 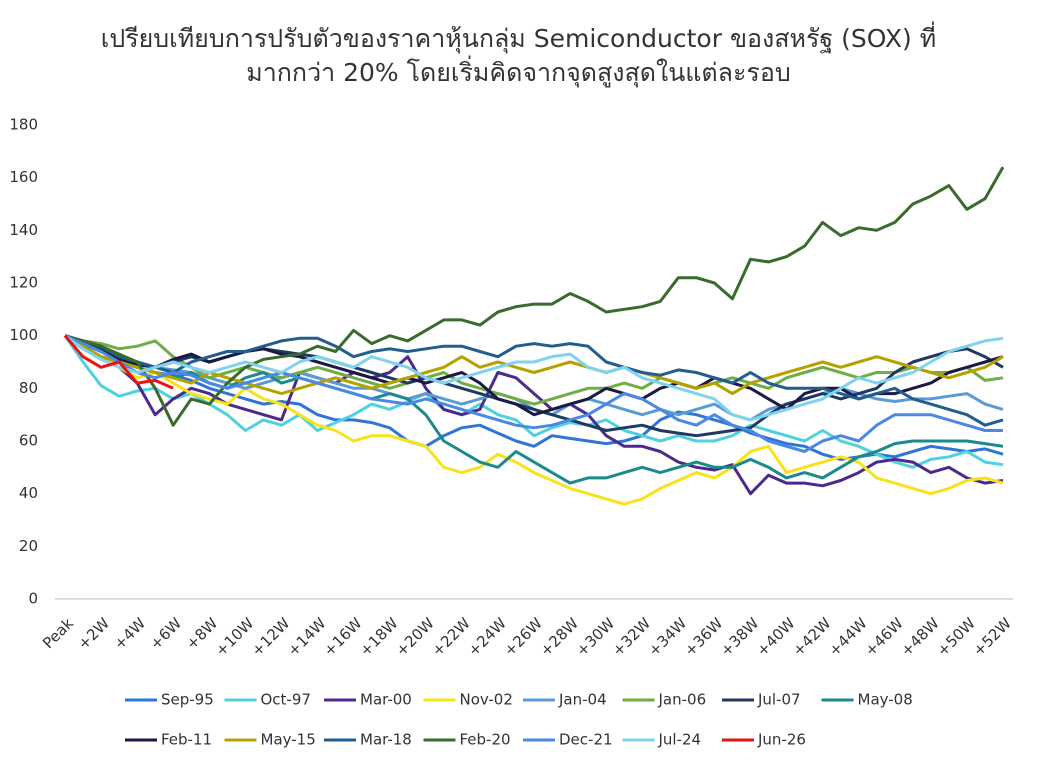 I want to click on x-tick-label: +12W, so click(x=271, y=637).